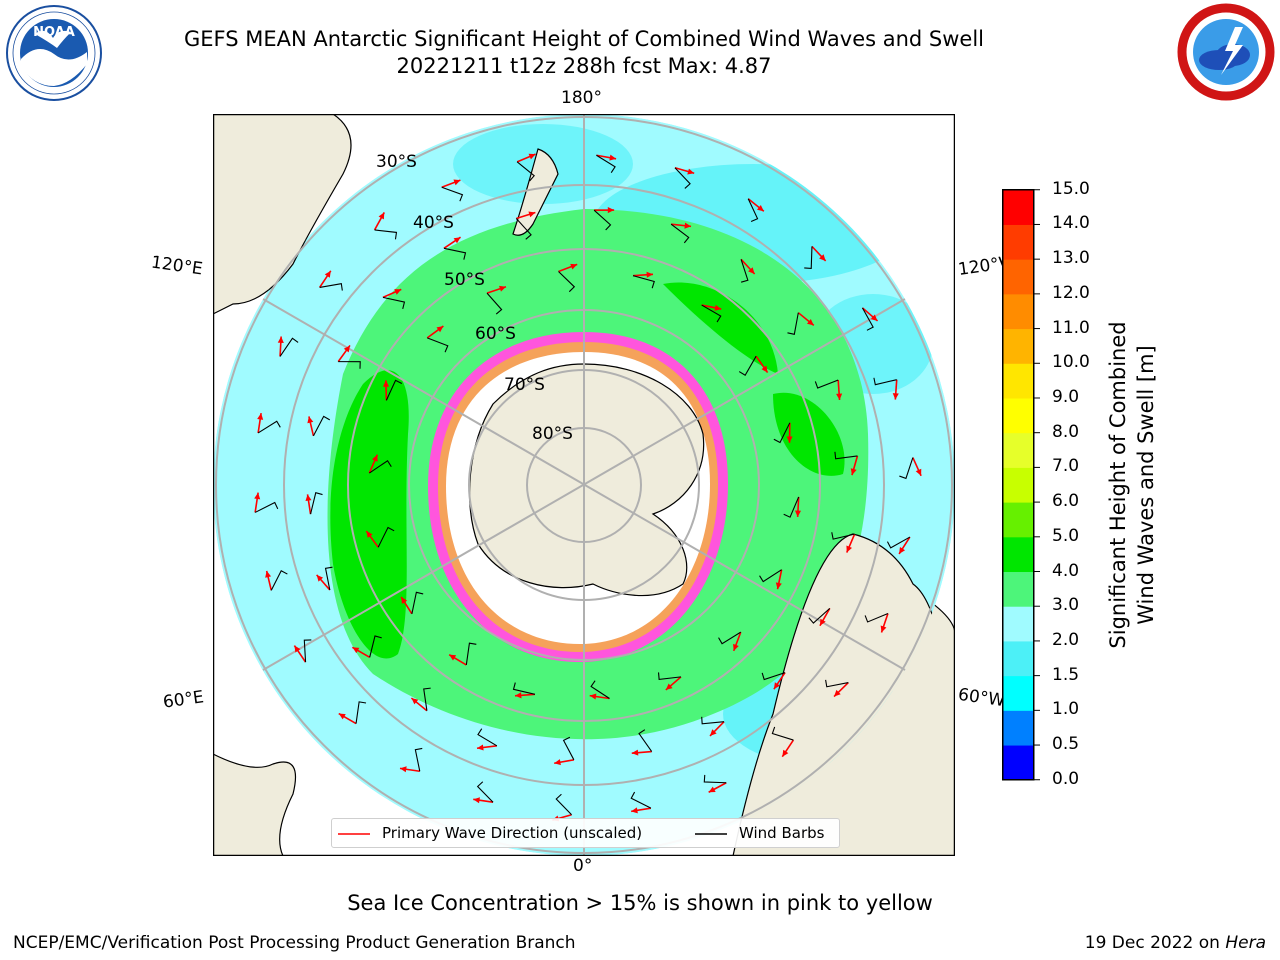 This screenshot has width=1280, height=960. Describe the element at coordinates (584, 66) in the screenshot. I see `chart-subtitle: 20221211 t12z 288h fcst Max: 4.87` at that location.